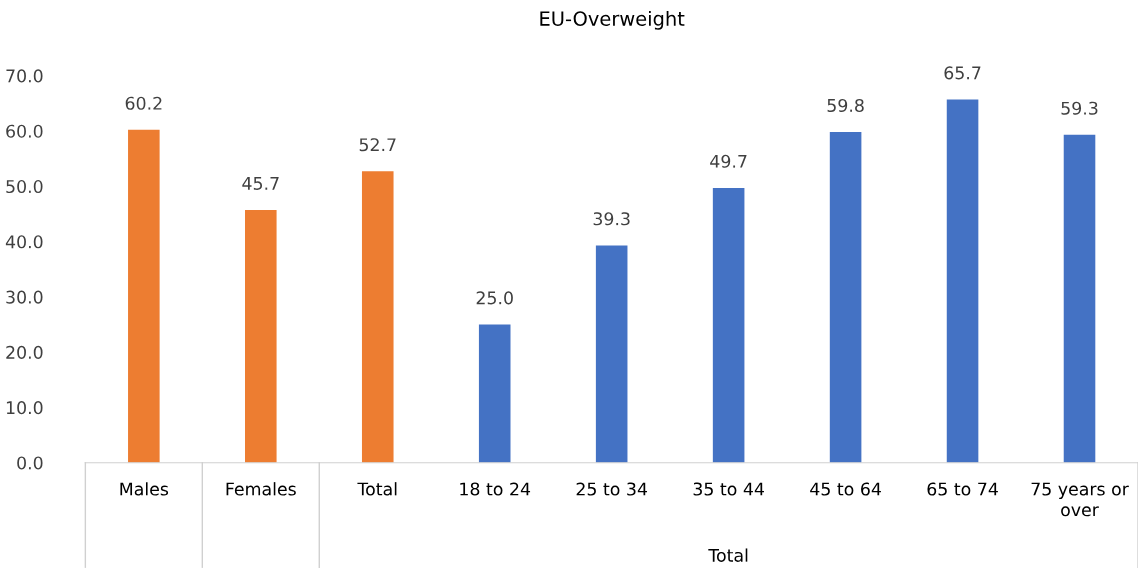  I want to click on data-label: 59.3, so click(1079, 108).